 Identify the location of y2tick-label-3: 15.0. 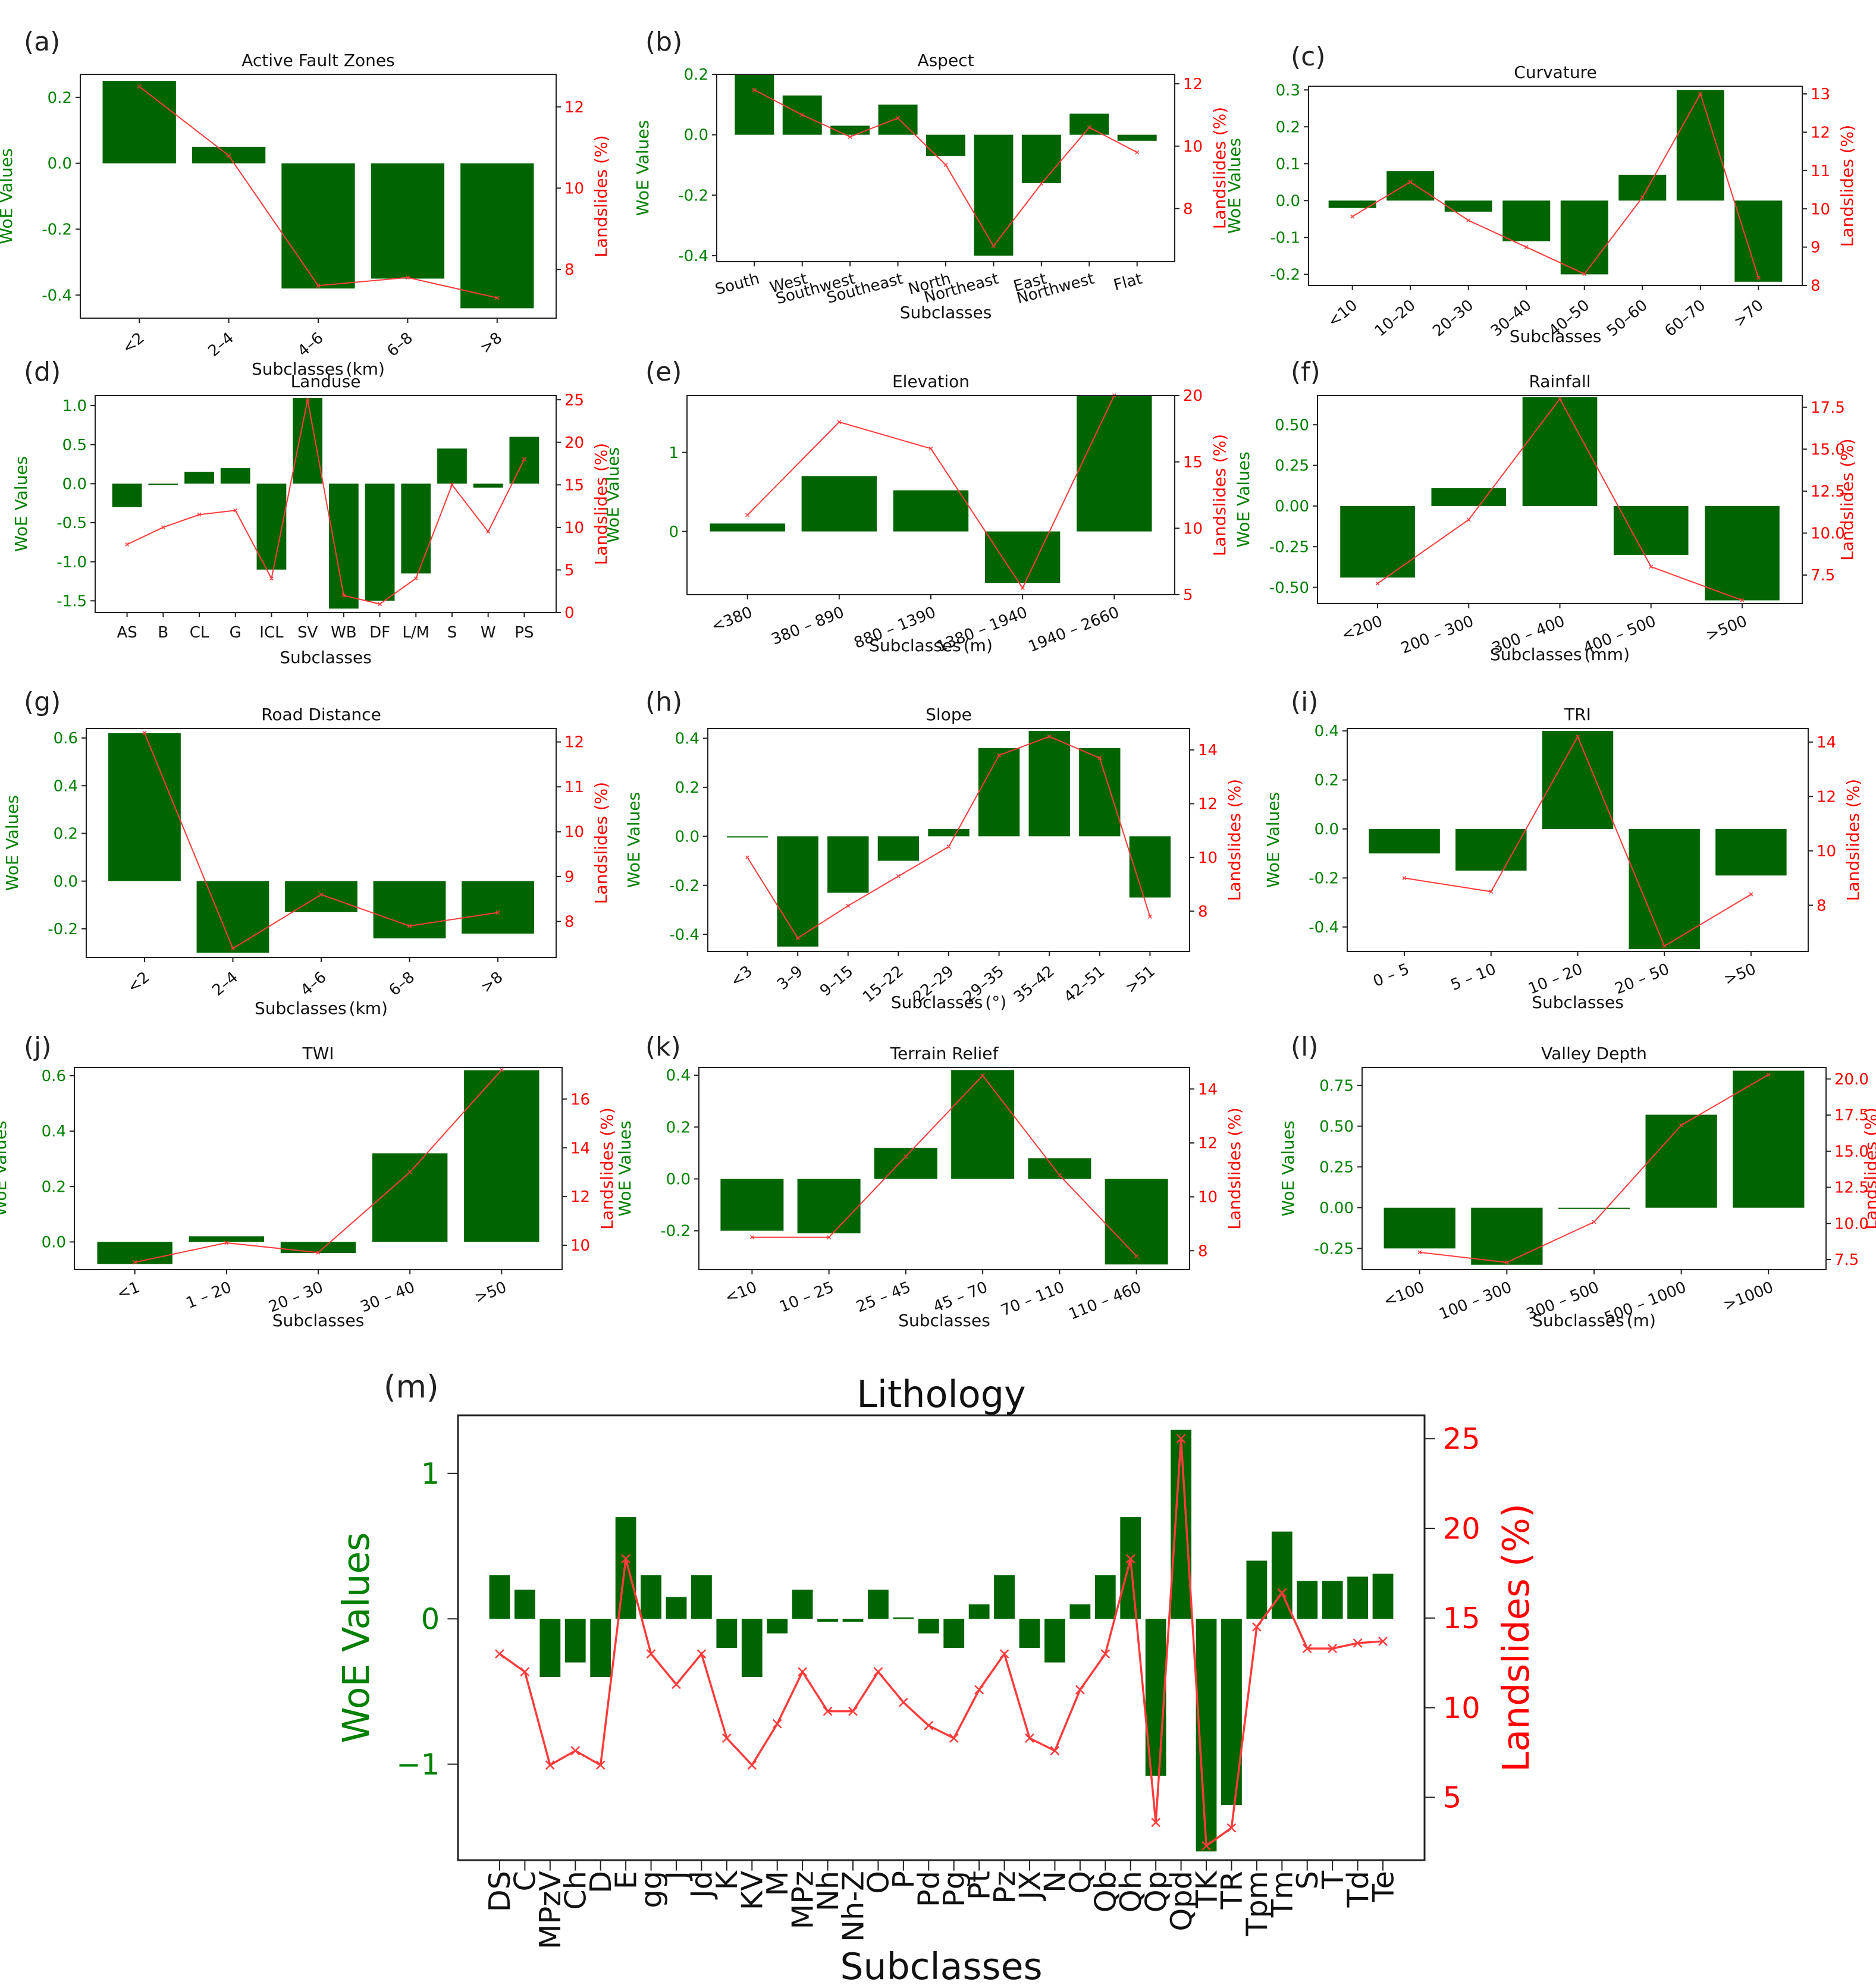
(1852, 1152).